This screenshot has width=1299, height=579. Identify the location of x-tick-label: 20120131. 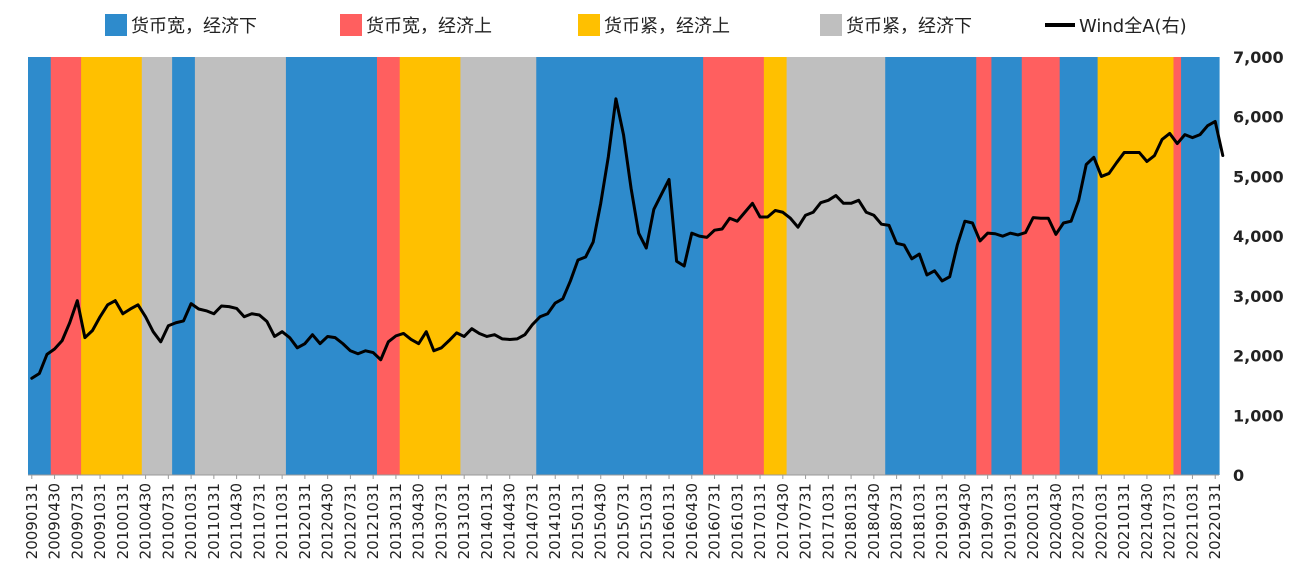
(305, 521).